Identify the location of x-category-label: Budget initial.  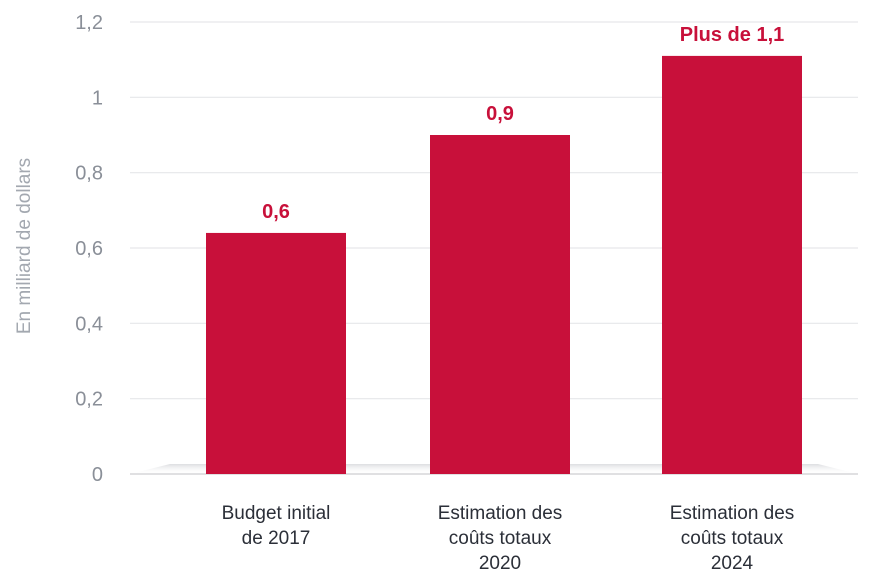
(276, 513).